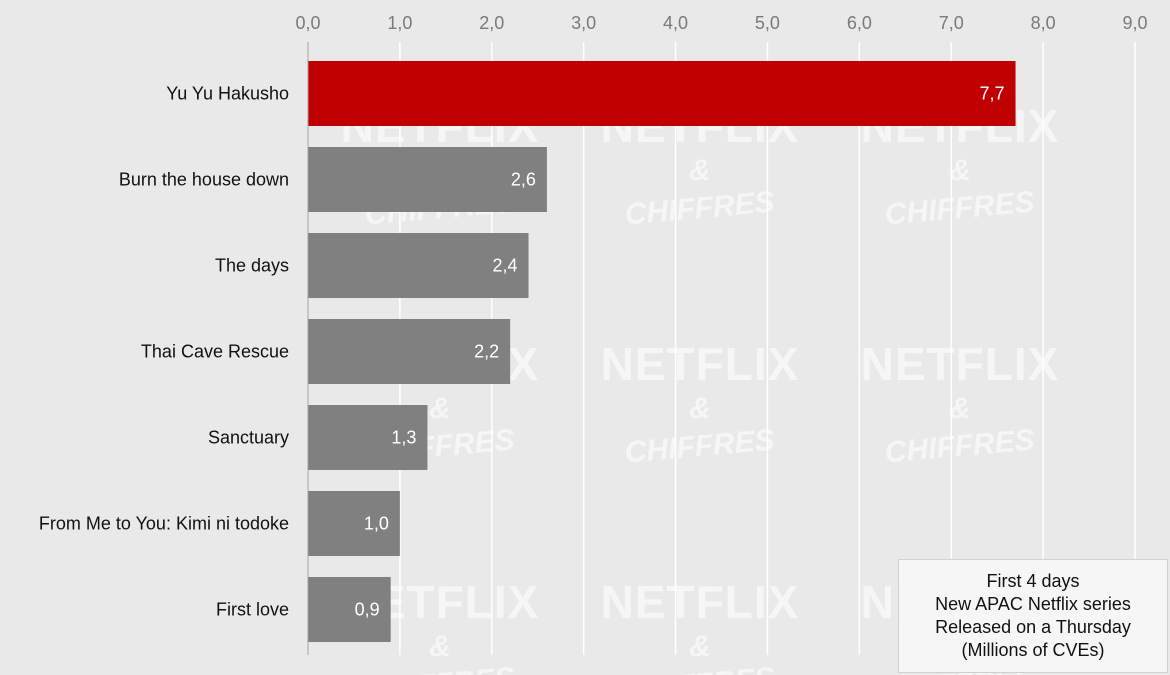  Describe the element at coordinates (505, 266) in the screenshot. I see `data-label: 2,4` at that location.